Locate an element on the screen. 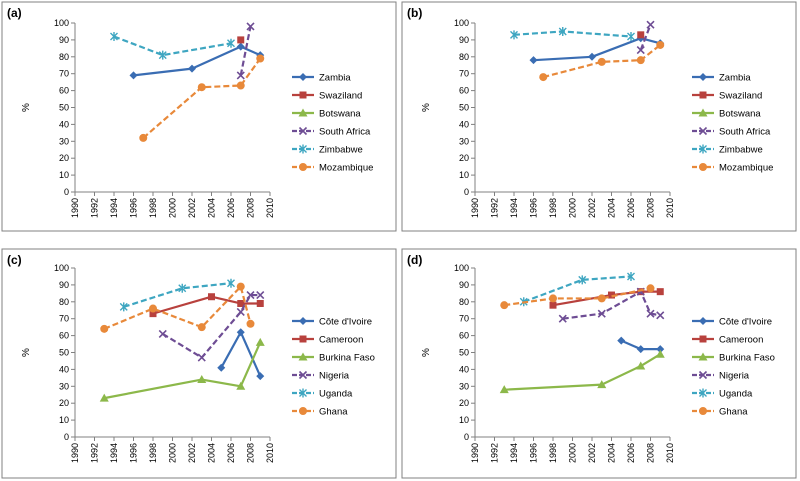  legend-item: Swaziland is located at coordinates (727, 96).